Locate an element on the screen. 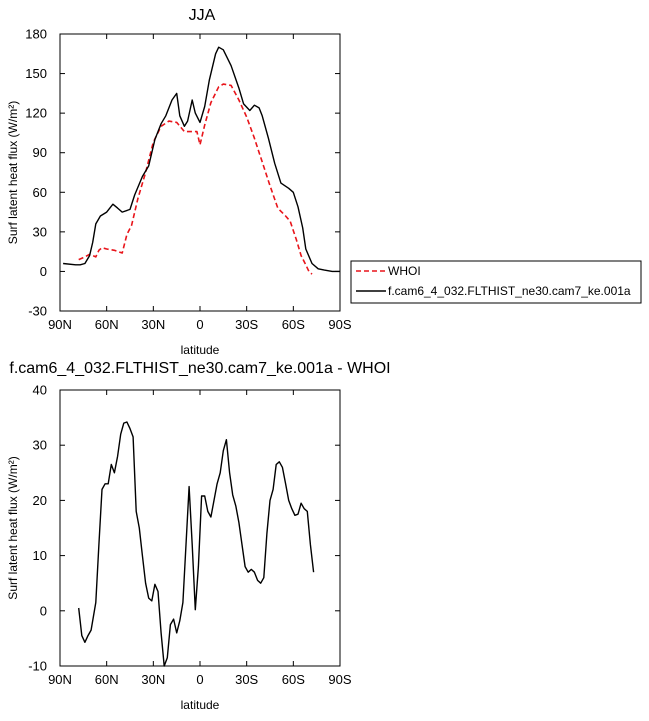 The height and width of the screenshot is (721, 649). top-x-tick-label: 60N is located at coordinates (107, 324).